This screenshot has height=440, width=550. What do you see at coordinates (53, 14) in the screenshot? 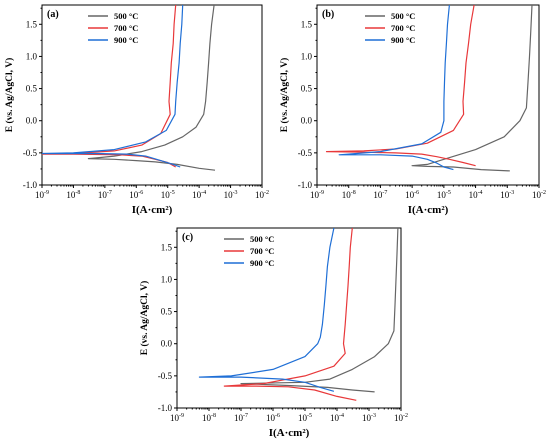
I see `panel-label: (a)` at bounding box center [53, 14].